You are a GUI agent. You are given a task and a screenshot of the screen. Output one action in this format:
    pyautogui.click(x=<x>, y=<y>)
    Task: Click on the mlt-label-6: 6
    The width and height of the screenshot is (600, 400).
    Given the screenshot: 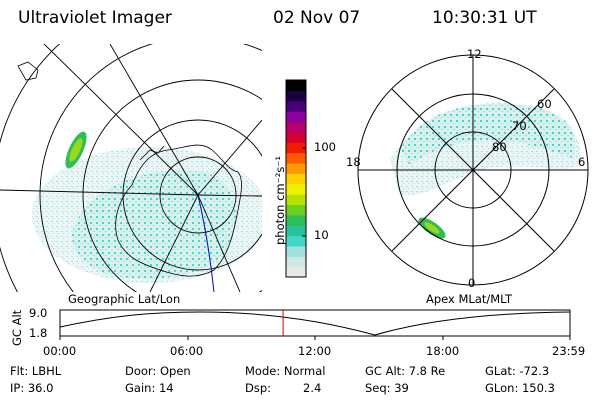 What is the action you would take?
    pyautogui.click(x=582, y=162)
    